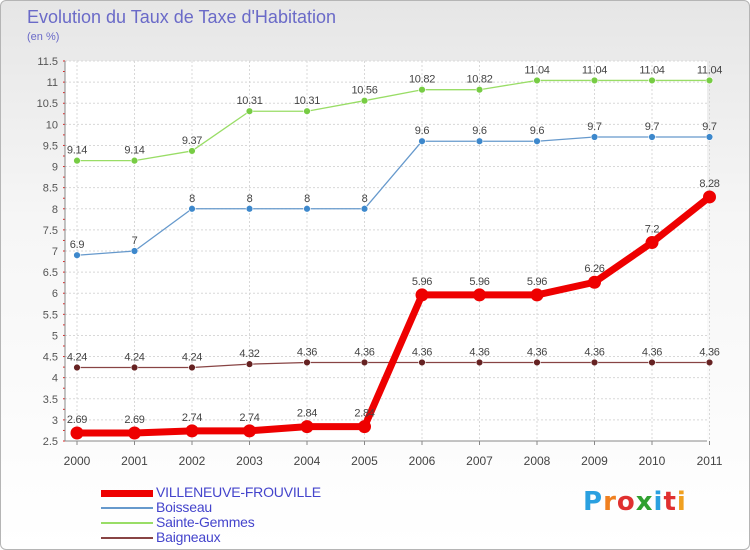  Describe the element at coordinates (50, 400) in the screenshot. I see `y-tick-label: 3.5` at that location.